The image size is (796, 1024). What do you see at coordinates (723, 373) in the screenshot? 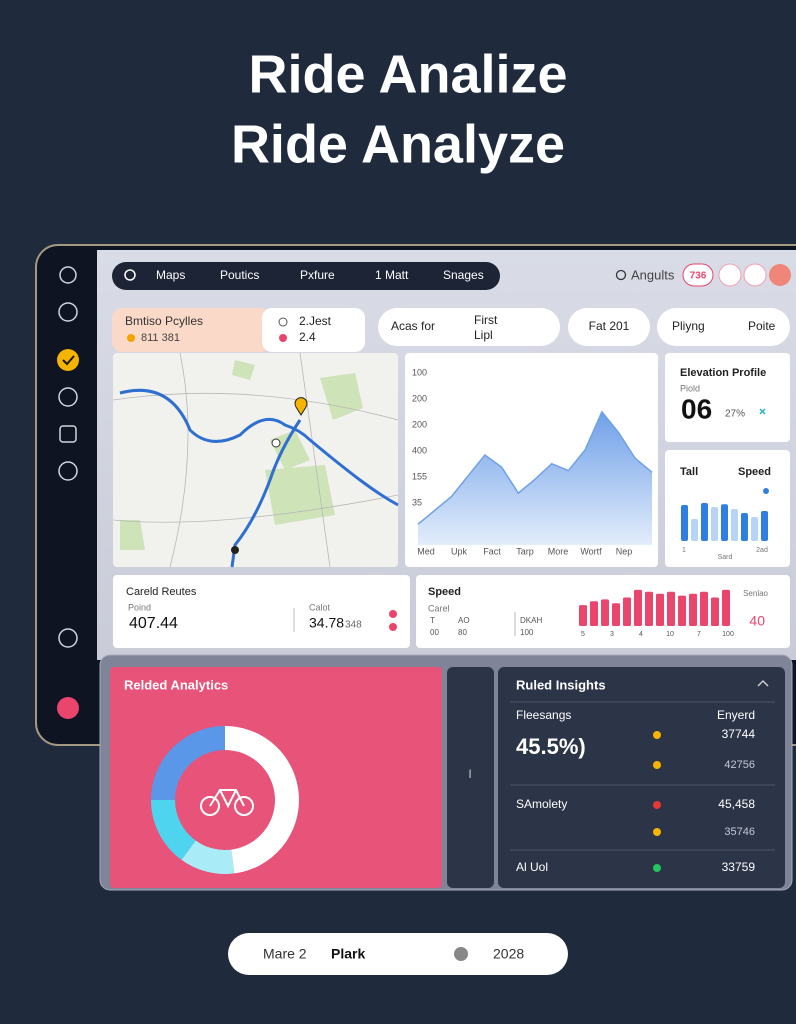
I see `label: Elevation Profile` at bounding box center [723, 373].